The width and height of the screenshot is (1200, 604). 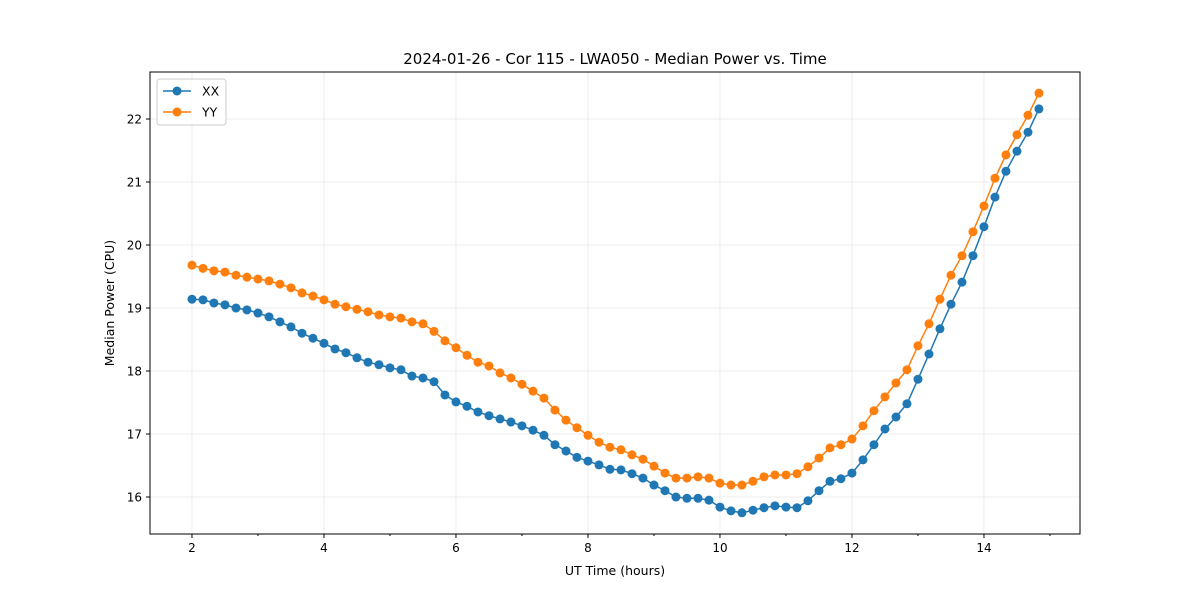 I want to click on x-tick-label: 10, so click(x=719, y=548).